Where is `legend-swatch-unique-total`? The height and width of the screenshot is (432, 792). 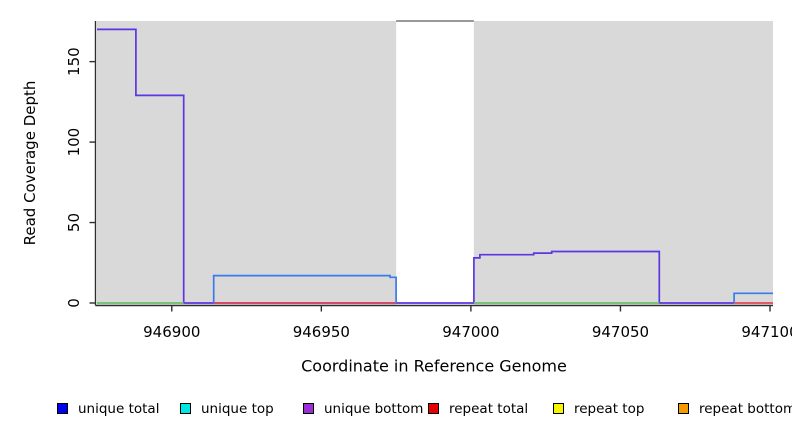
legend-swatch-unique-total is located at coordinates (62, 408).